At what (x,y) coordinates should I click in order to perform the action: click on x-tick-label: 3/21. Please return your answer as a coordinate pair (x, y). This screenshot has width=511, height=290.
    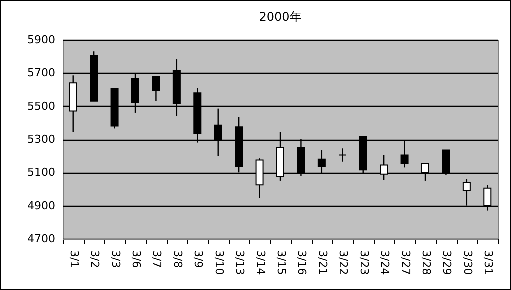
    Looking at the image, I should click on (323, 263).